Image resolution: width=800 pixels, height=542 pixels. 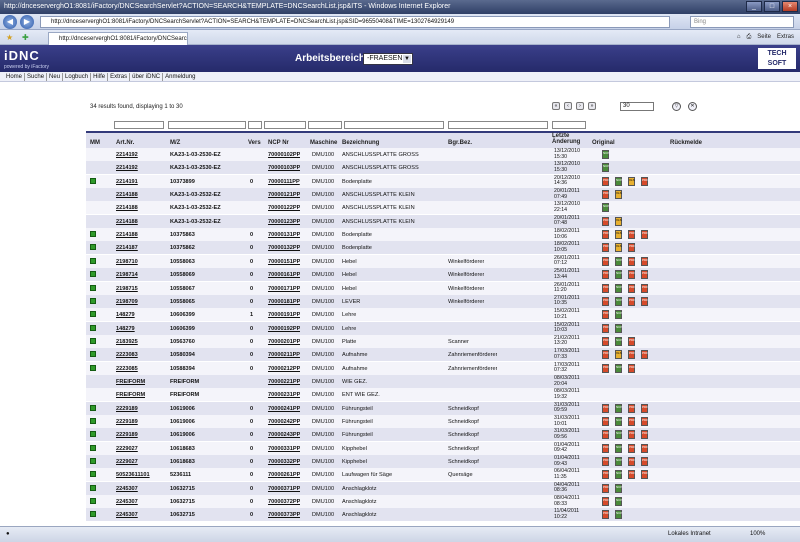 What do you see at coordinates (284, 261) in the screenshot?
I see `cell-ncp: 70000151PP` at bounding box center [284, 261].